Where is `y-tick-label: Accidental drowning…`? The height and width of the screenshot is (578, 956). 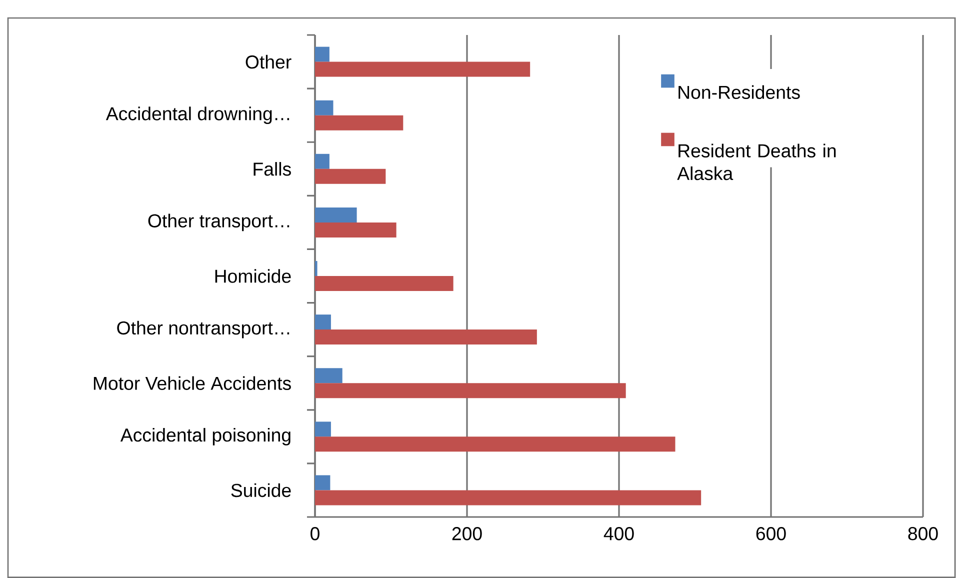 y-tick-label: Accidental drowning… is located at coordinates (198, 115).